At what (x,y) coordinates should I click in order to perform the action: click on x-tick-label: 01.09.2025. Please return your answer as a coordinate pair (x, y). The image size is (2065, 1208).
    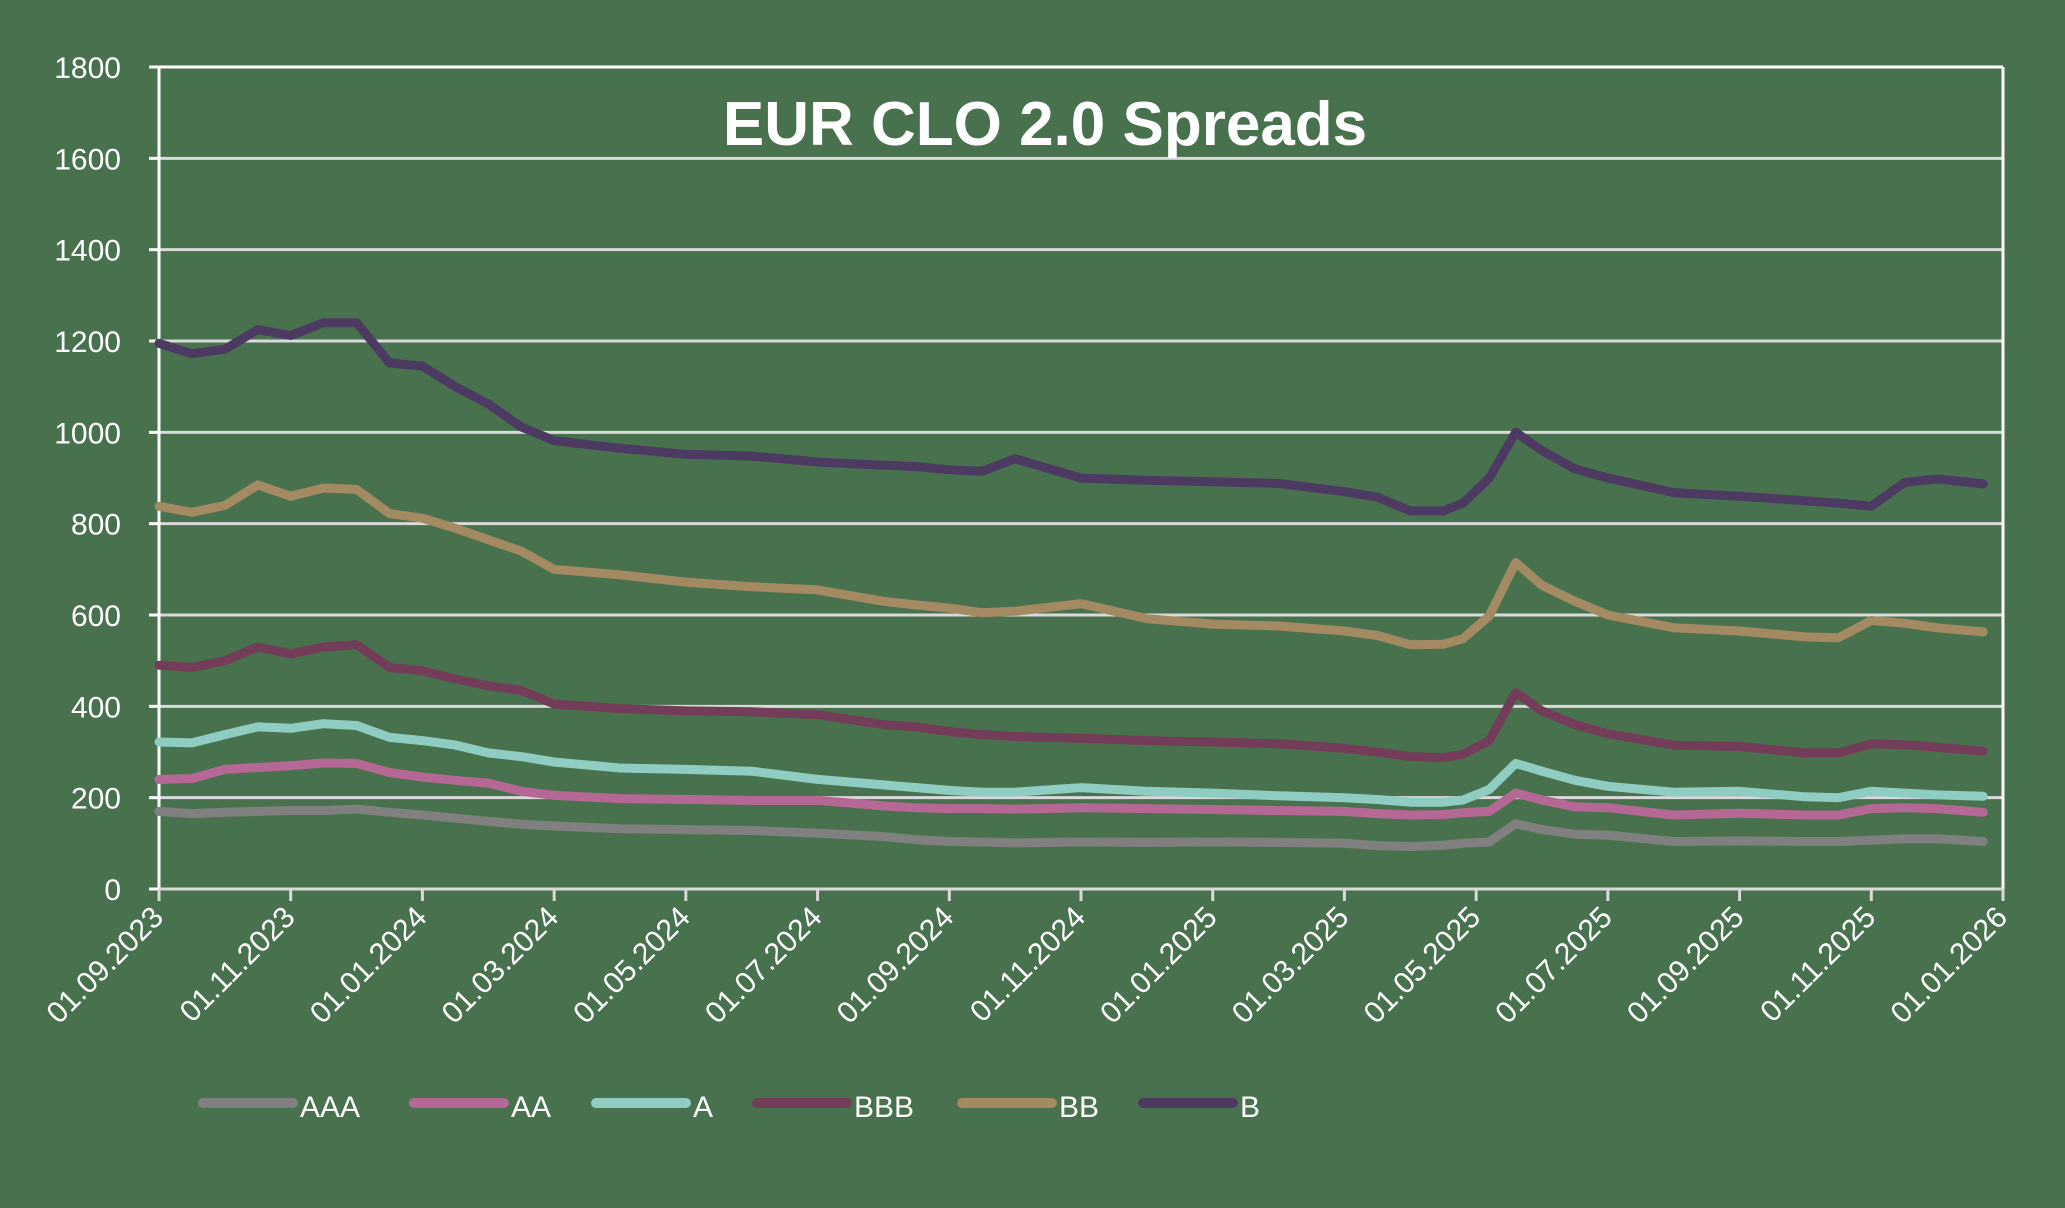
    Looking at the image, I should click on (1686, 966).